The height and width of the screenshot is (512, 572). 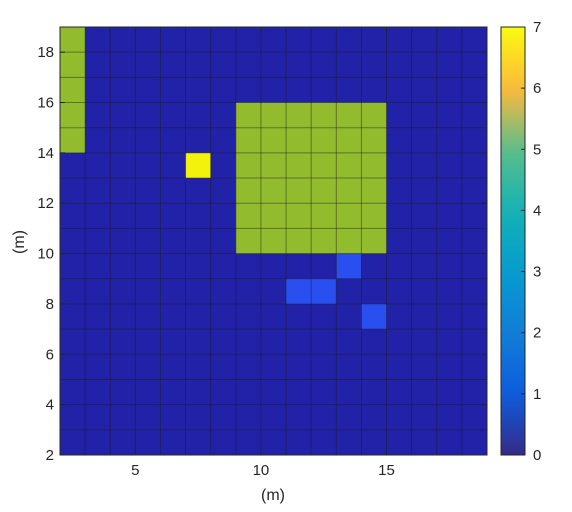 What do you see at coordinates (261, 470) in the screenshot?
I see `x-tick-label: 10` at bounding box center [261, 470].